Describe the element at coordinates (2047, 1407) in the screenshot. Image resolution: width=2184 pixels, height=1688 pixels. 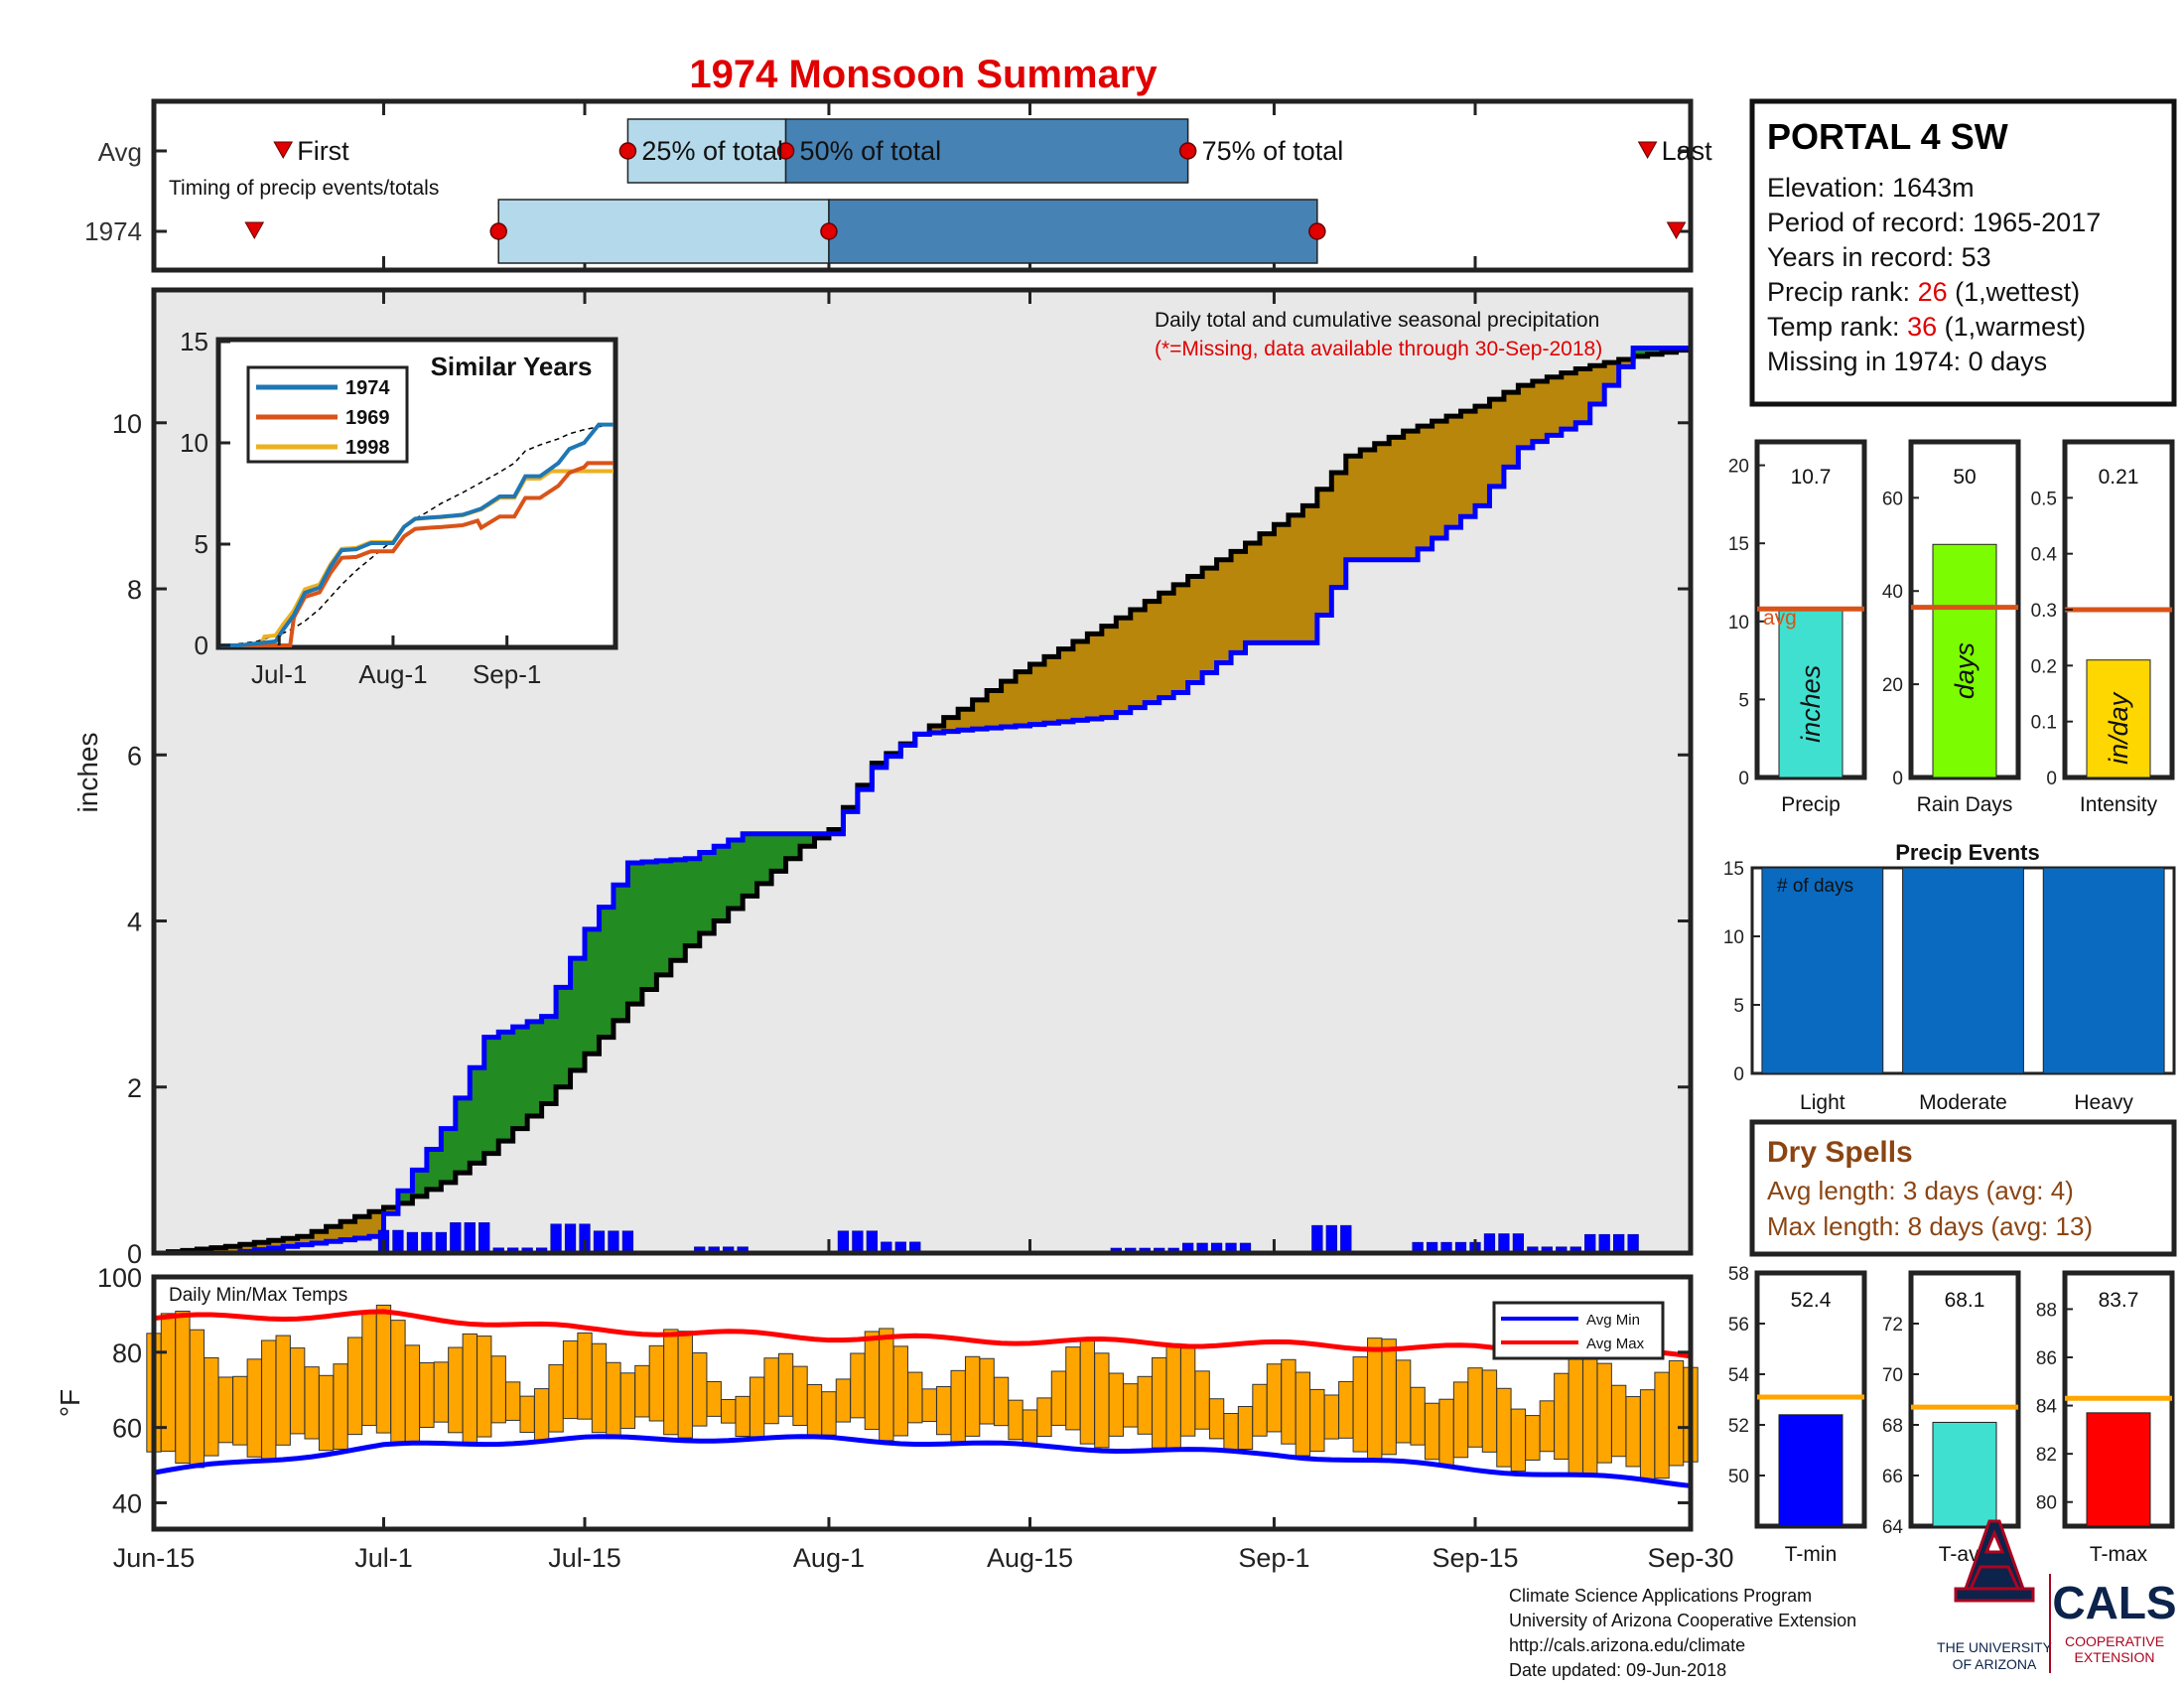
I see `temp-stat-y-tick-label: 84` at that location.